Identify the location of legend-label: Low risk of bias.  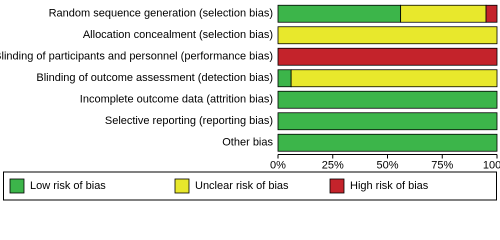
(68, 186).